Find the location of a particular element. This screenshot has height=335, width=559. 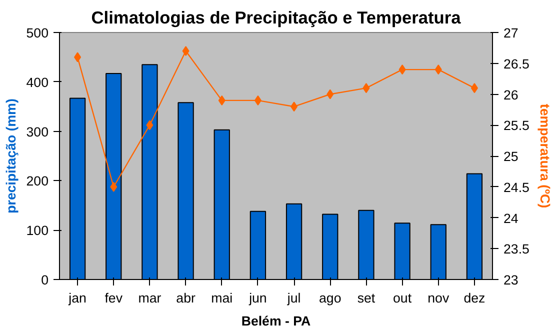

y2-tick-label: 25 is located at coordinates (511, 156).